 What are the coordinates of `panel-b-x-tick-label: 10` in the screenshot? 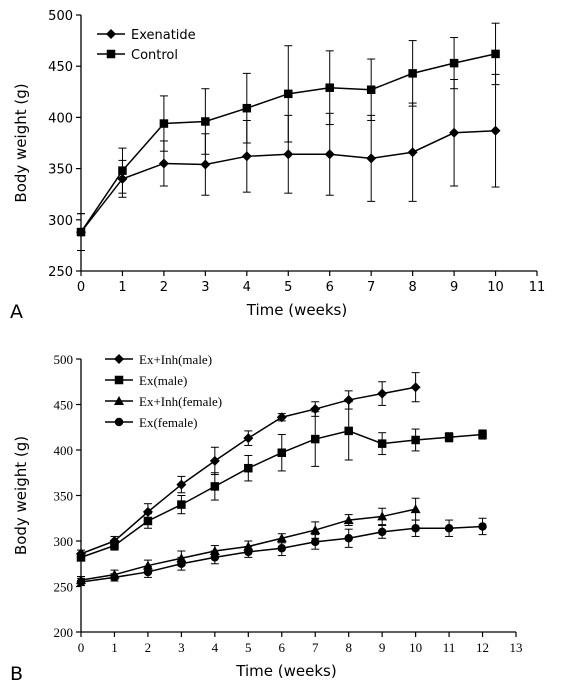 It's located at (415, 647).